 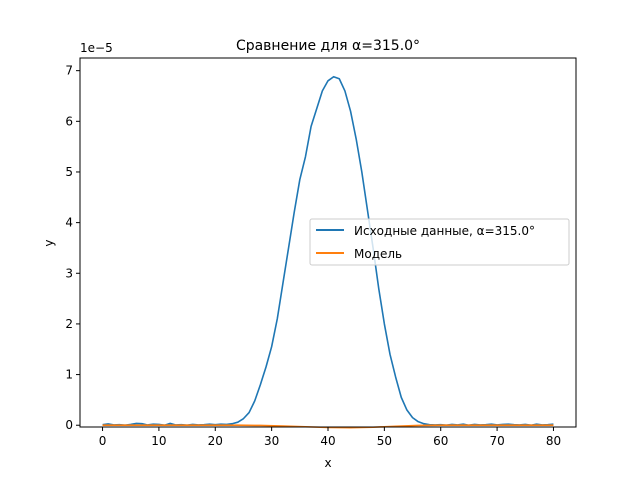 I want to click on x-tick-label: 70, so click(x=496, y=441).